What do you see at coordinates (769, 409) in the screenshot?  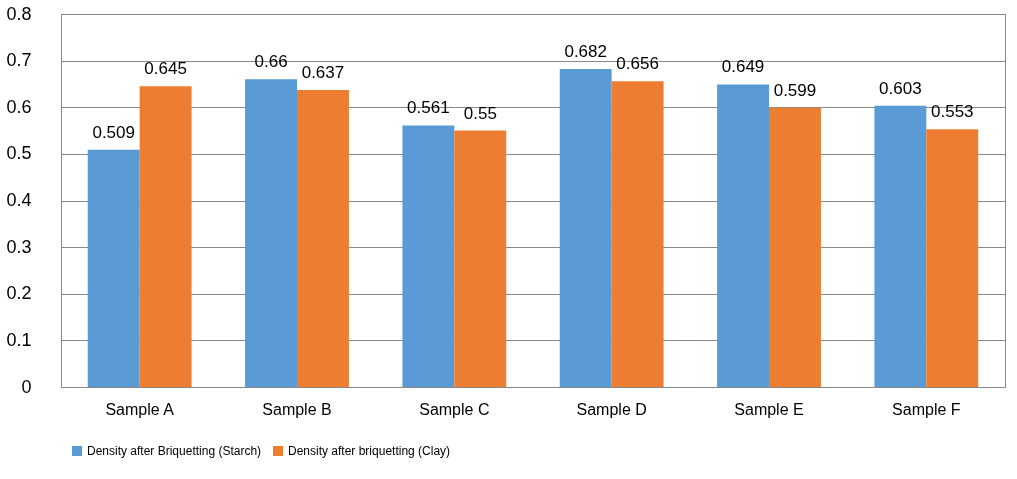 I see `x-tick-label: Sample E` at bounding box center [769, 409].